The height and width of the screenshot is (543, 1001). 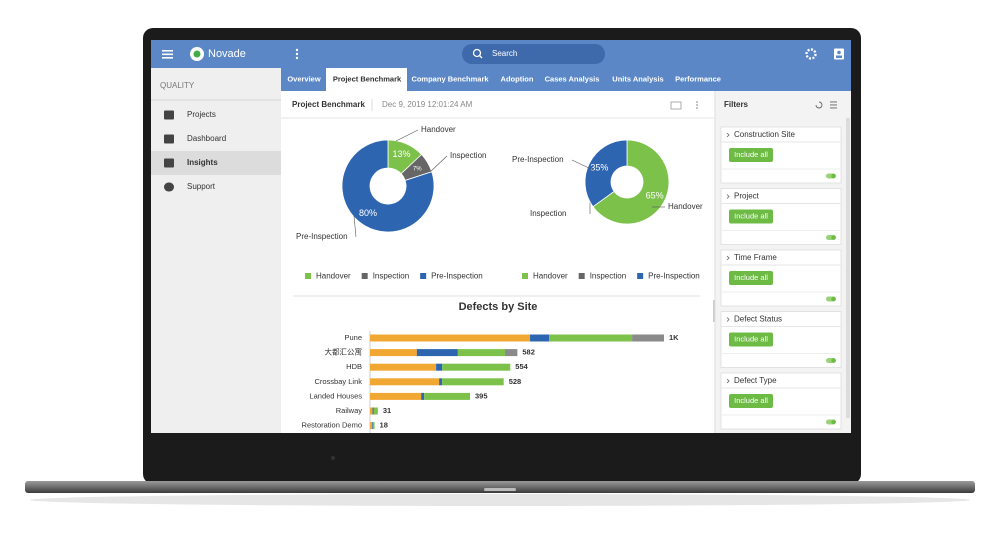 I want to click on filter-label: Time Frame, so click(x=755, y=257).